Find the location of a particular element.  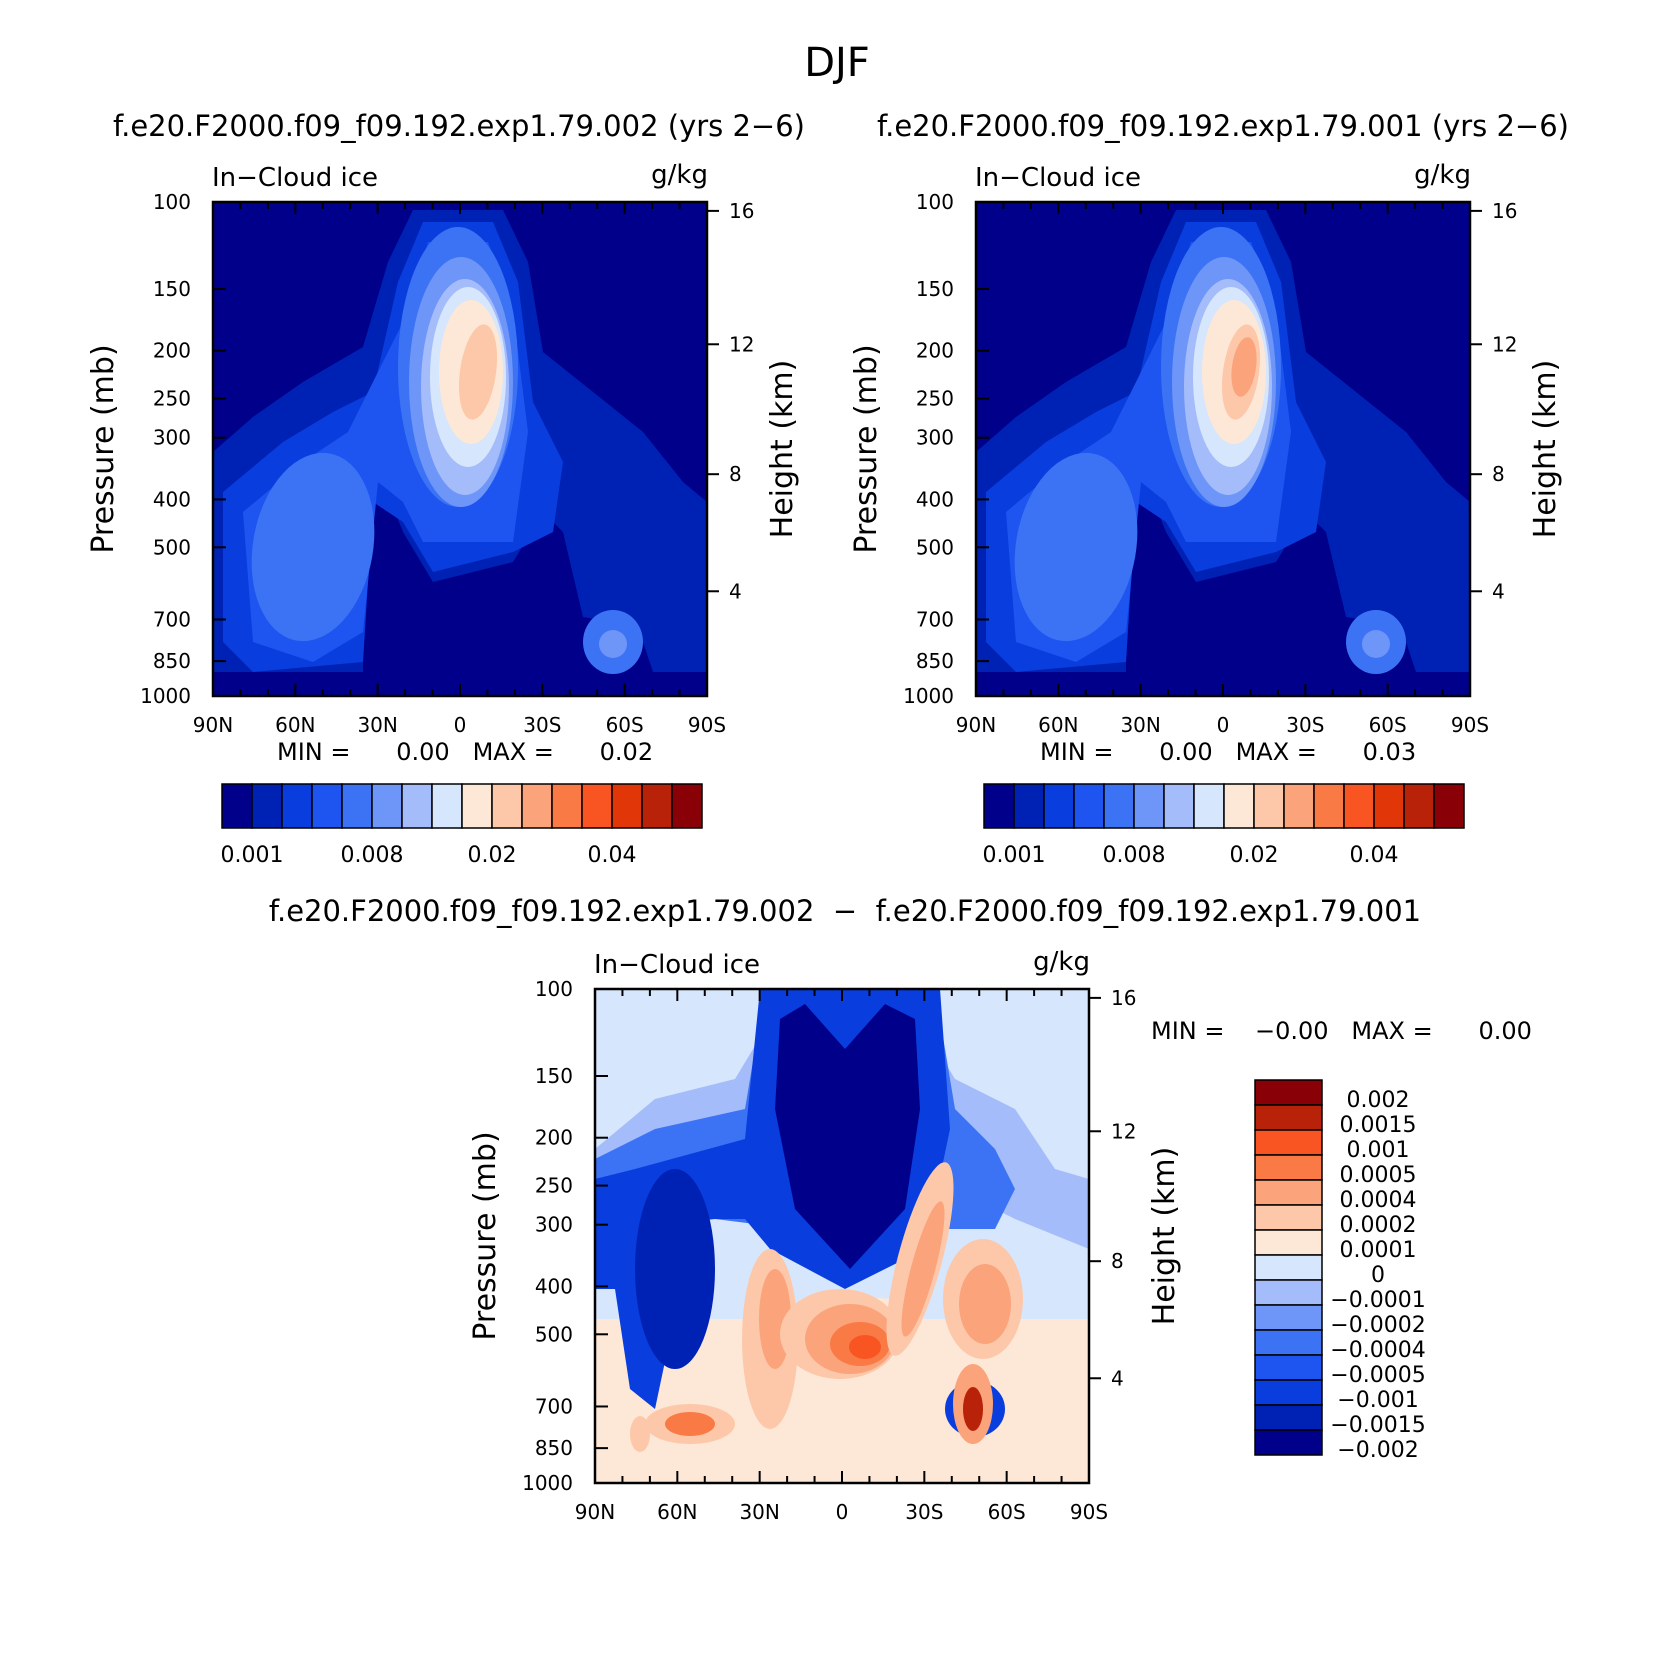

min-max-label: MIN = 0.00 MAX = 0.02 is located at coordinates (465, 752).